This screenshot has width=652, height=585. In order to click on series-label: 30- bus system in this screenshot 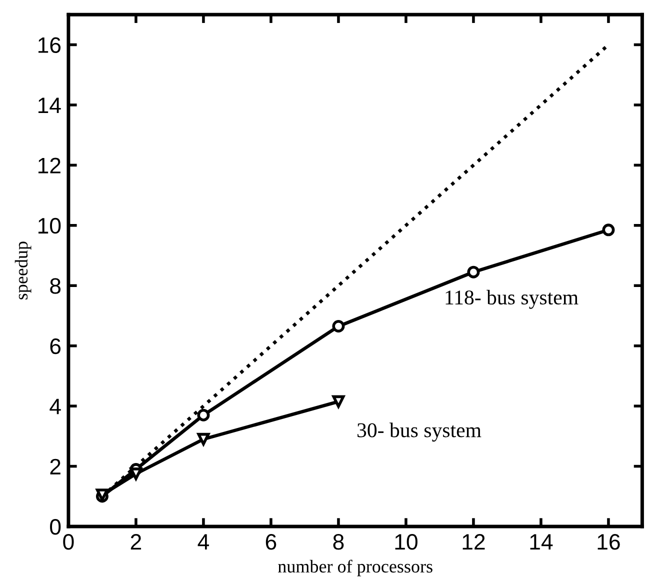, I will do `click(420, 432)`.